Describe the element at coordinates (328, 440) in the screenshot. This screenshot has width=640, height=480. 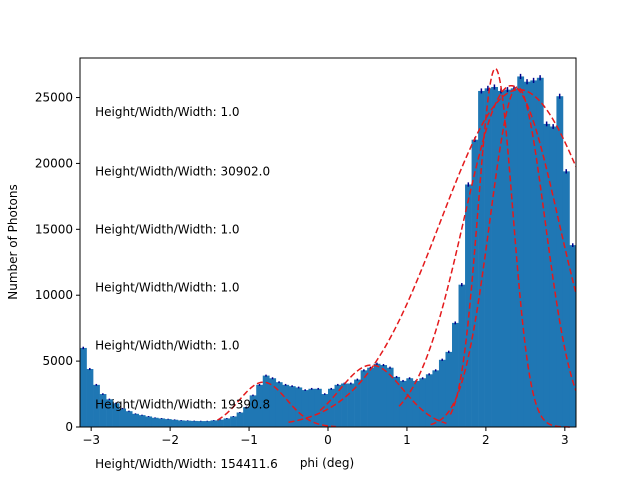
I see `x-tick-label: 0` at that location.